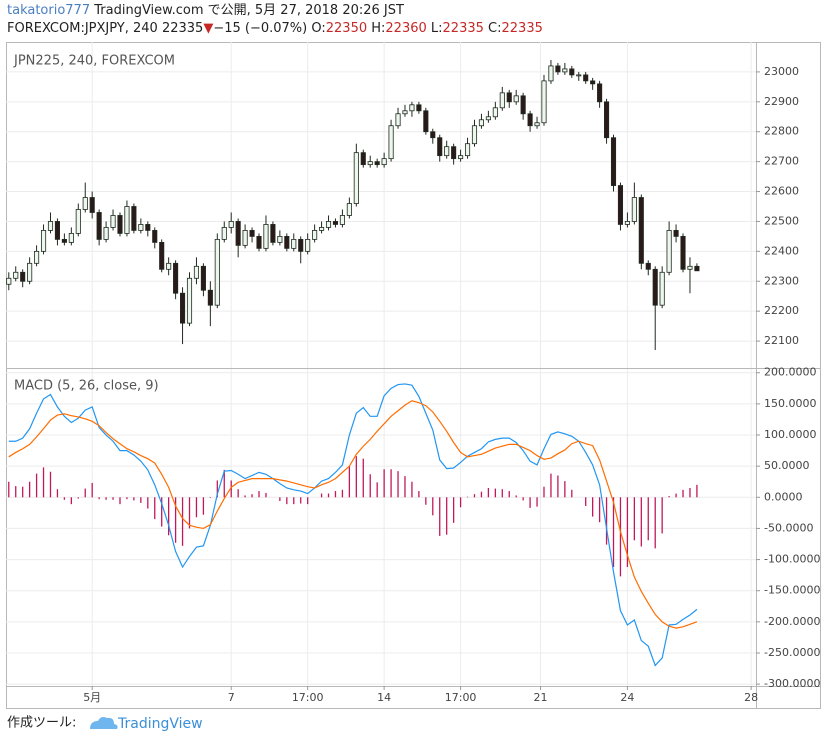 The height and width of the screenshot is (743, 826). What do you see at coordinates (781, 310) in the screenshot?
I see `y-tick-label: 22200` at bounding box center [781, 310].